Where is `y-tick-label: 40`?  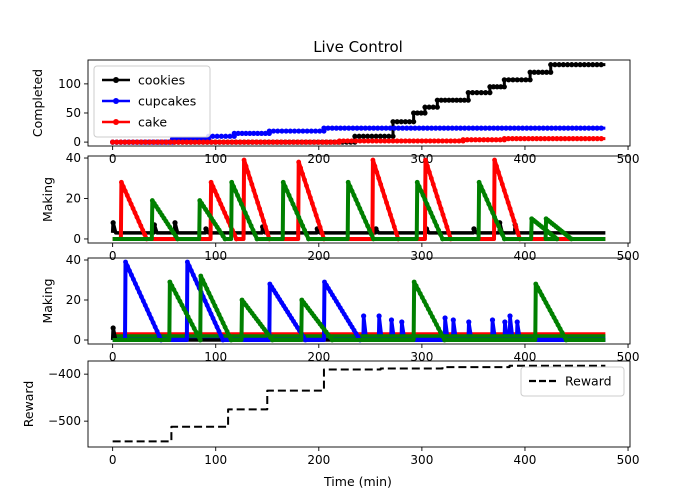 y-tick-label: 40 is located at coordinates (73, 158).